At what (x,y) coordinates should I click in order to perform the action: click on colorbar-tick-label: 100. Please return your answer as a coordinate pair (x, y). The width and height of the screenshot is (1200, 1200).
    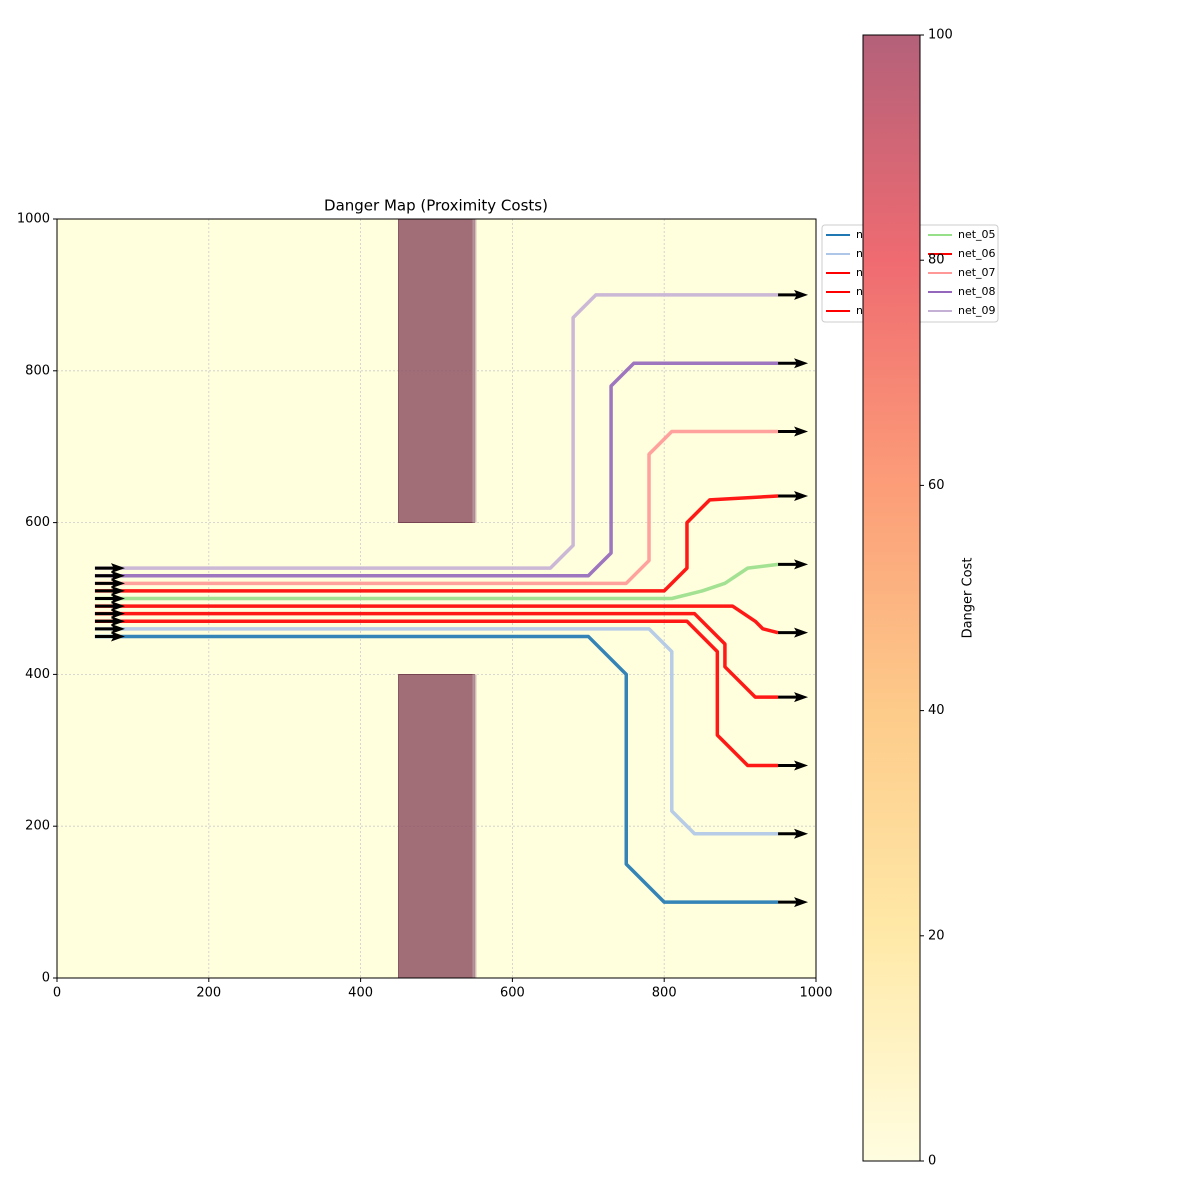
    Looking at the image, I should click on (940, 35).